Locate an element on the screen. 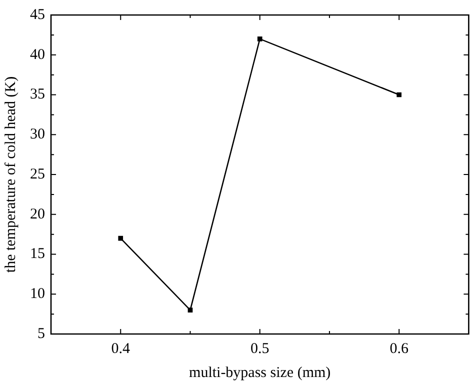 Image resolution: width=474 pixels, height=384 pixels. y-tick-label: 45 is located at coordinates (37, 14).